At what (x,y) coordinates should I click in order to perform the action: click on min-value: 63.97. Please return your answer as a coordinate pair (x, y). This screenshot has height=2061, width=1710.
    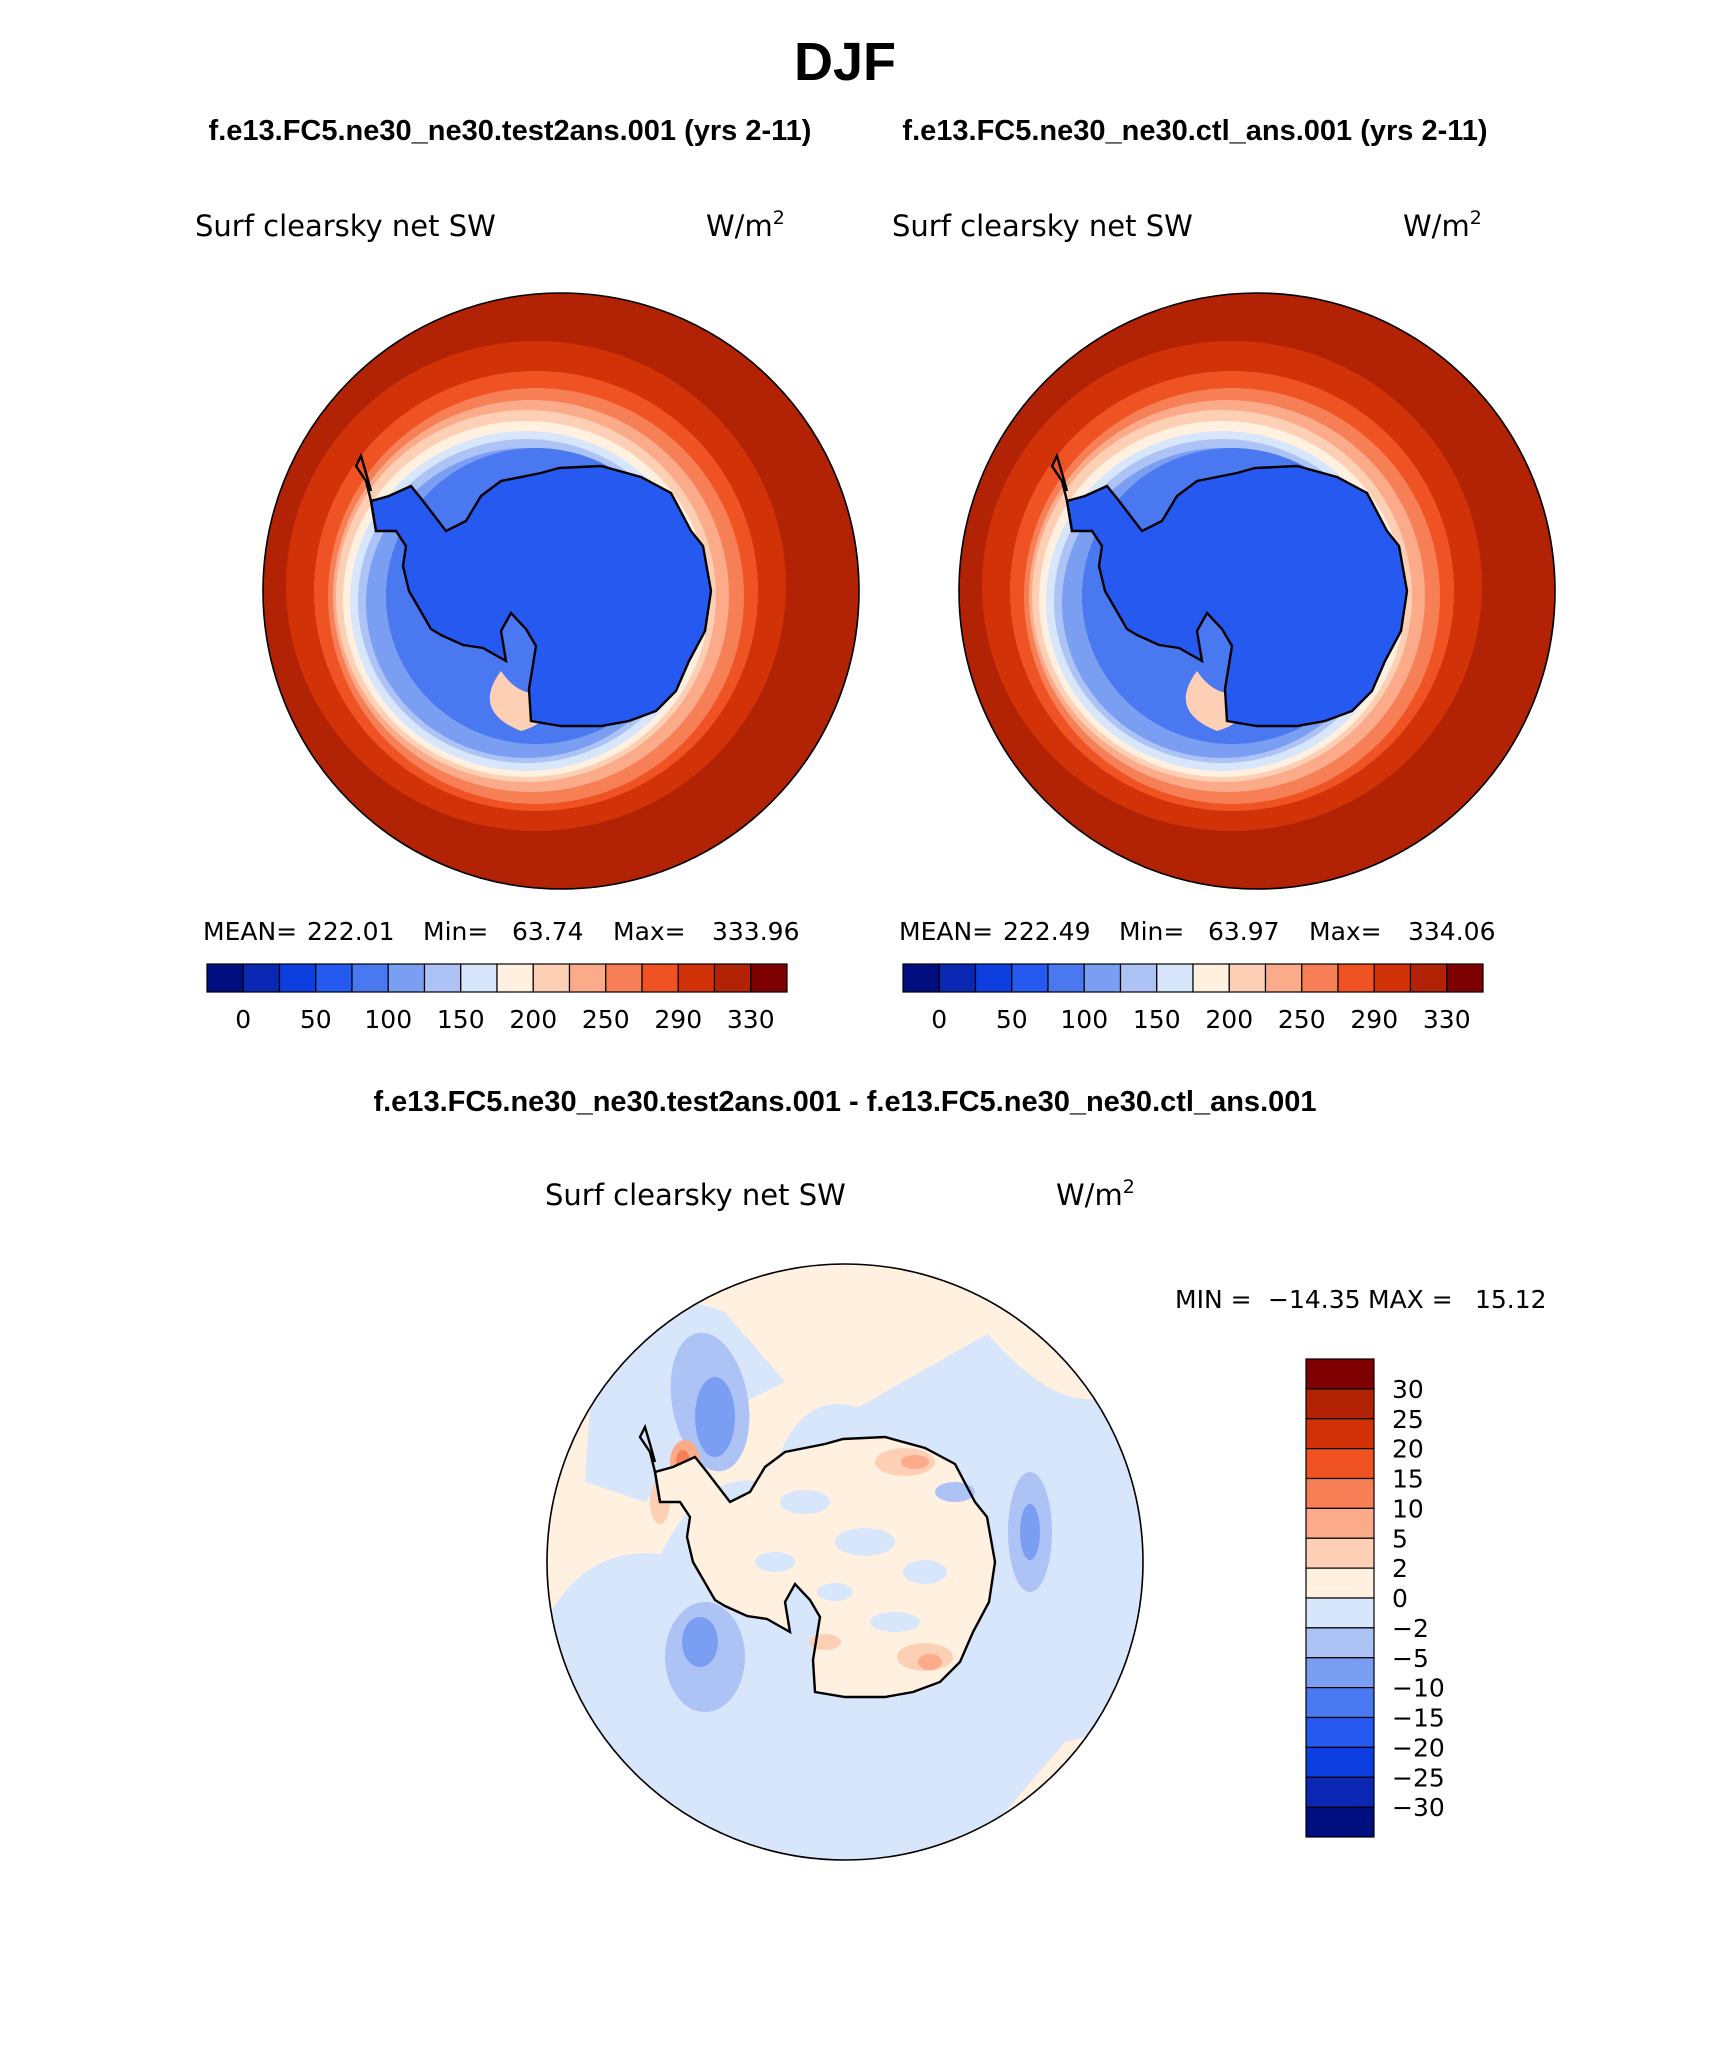
    Looking at the image, I should click on (1244, 931).